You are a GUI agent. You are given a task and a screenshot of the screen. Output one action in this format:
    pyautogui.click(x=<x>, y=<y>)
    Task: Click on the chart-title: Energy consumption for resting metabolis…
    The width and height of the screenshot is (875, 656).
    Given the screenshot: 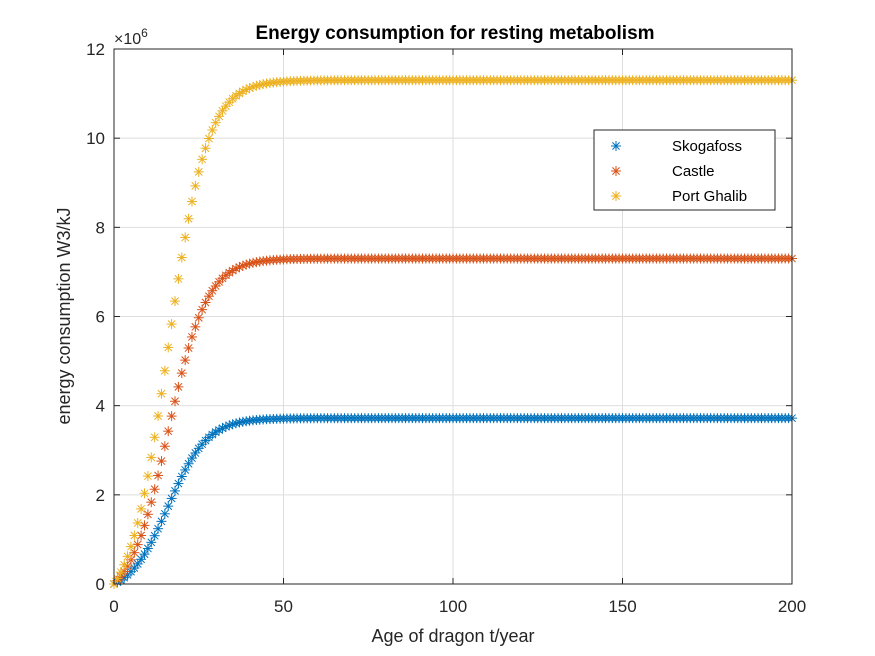 What is the action you would take?
    pyautogui.click(x=454, y=33)
    